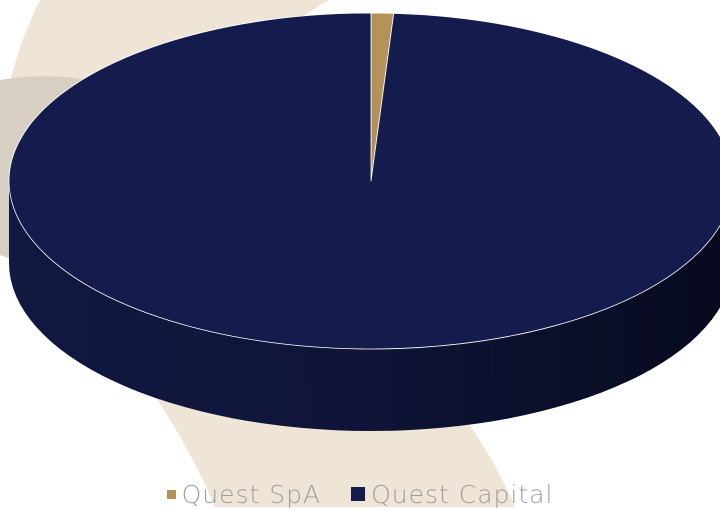 The height and width of the screenshot is (510, 720). I want to click on legend: Quest SpA Quest Capital, so click(360, 494).